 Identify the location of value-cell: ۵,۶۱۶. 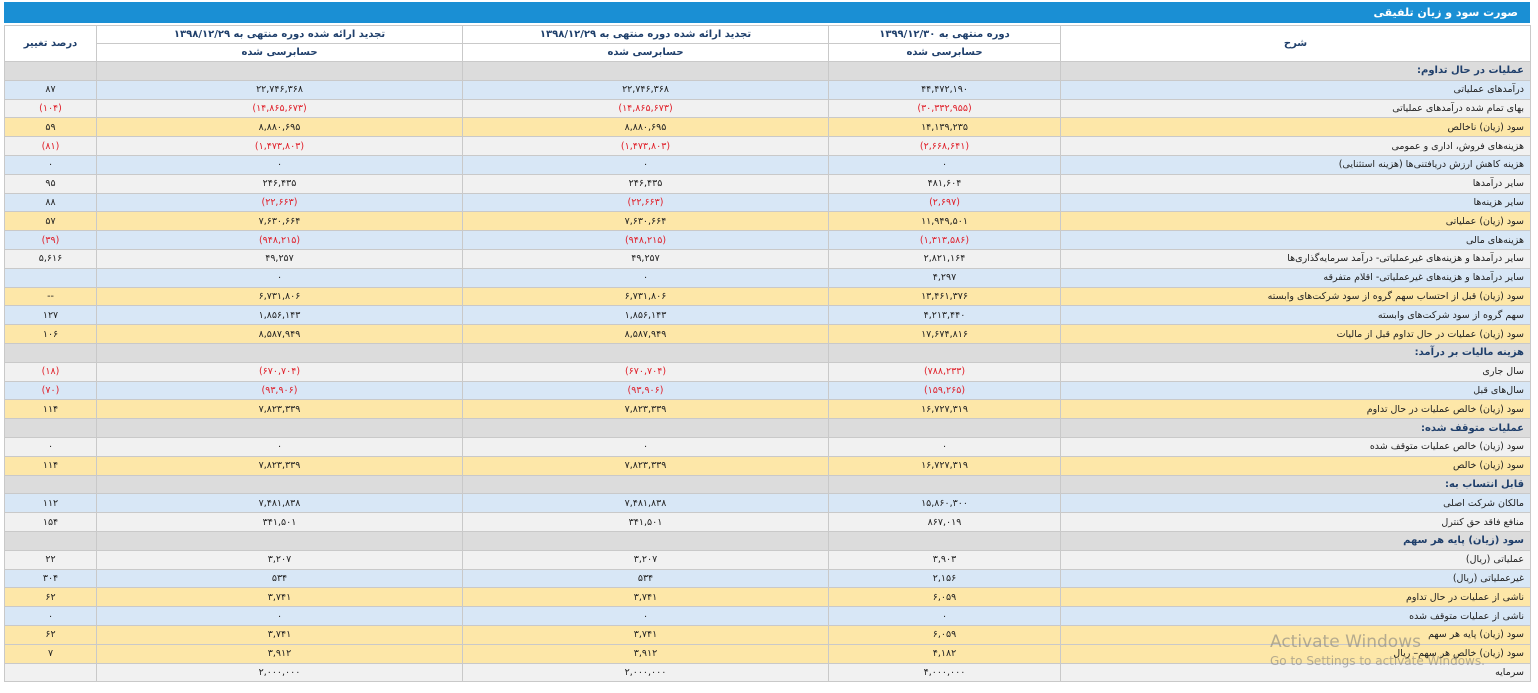
(50, 258).